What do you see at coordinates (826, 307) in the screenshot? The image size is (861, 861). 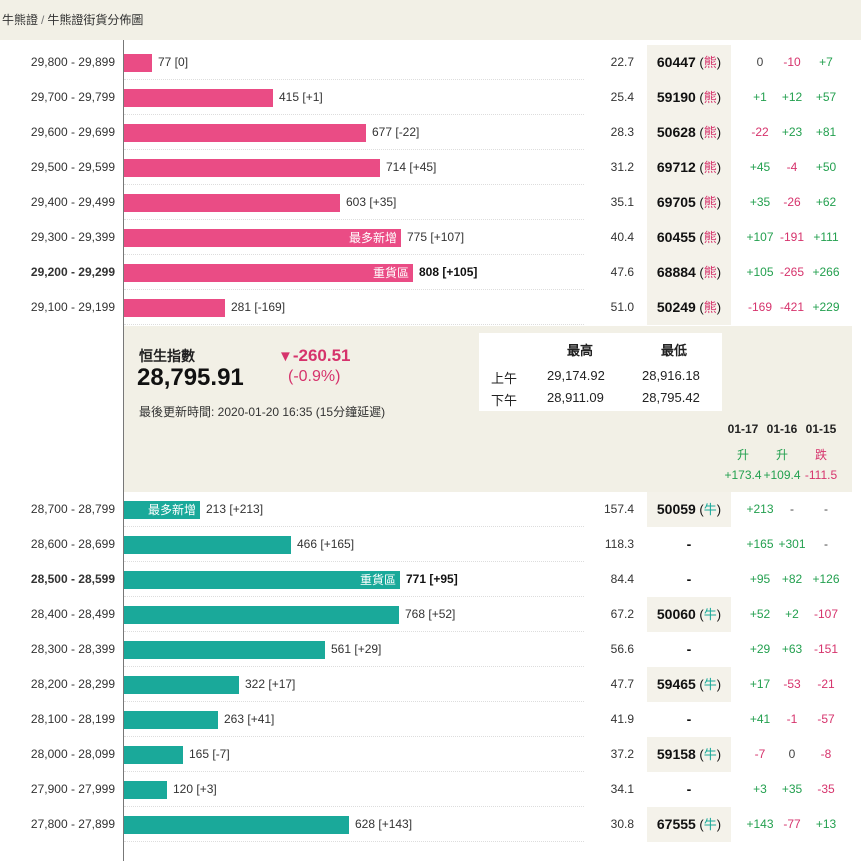 I see `daily-change: +229` at bounding box center [826, 307].